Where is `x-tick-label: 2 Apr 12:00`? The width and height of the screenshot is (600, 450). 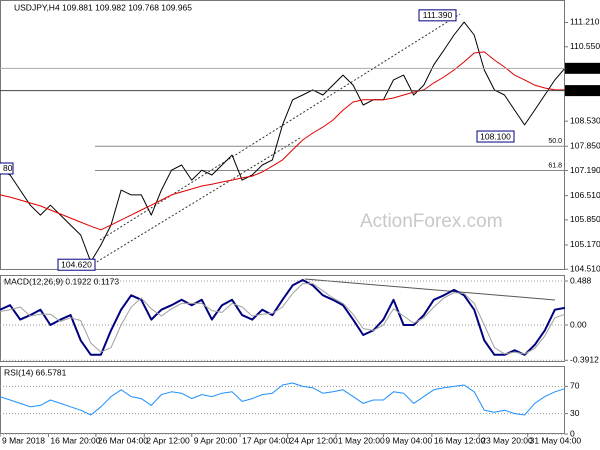
x-tick-label: 2 Apr 12:00 is located at coordinates (168, 440).